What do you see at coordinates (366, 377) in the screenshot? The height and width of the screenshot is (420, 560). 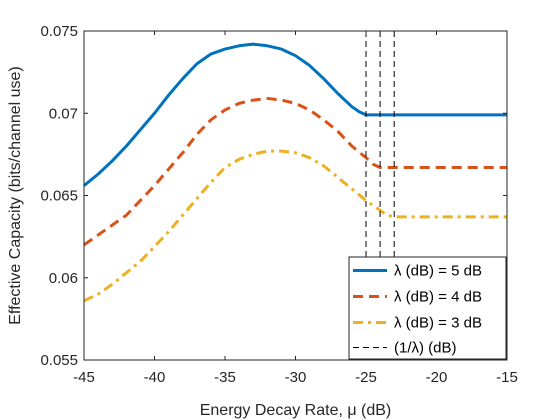 I see `x-tick-label: -25` at bounding box center [366, 377].